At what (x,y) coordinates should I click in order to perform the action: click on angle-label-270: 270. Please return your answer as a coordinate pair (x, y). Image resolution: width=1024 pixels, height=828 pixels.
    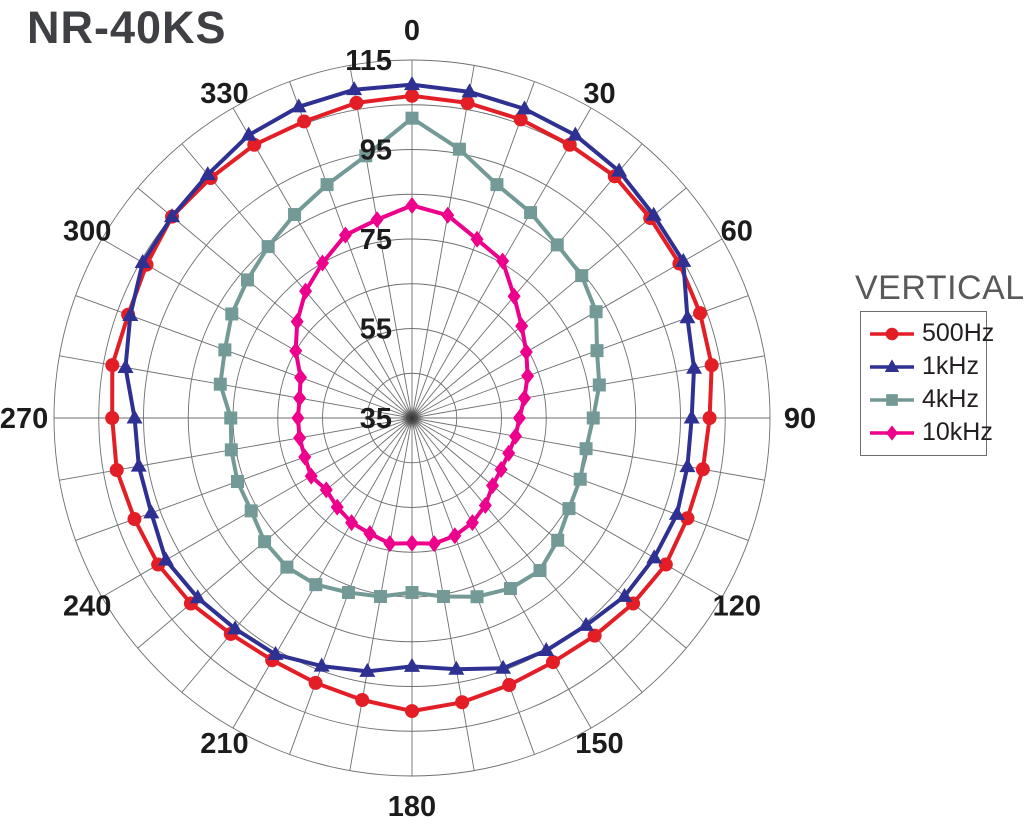
    Looking at the image, I should click on (24, 419).